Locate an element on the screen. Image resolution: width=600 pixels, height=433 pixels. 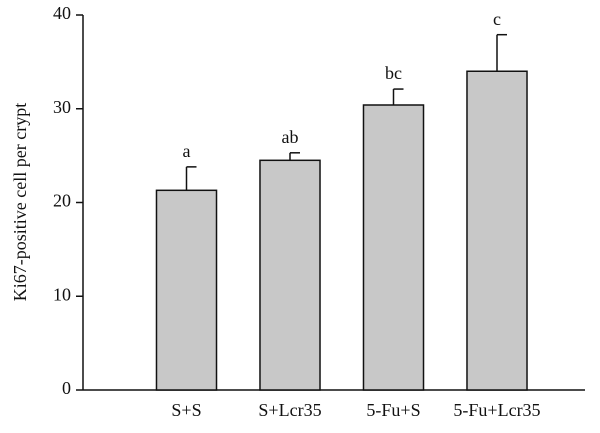
annotation: c is located at coordinates (497, 19).